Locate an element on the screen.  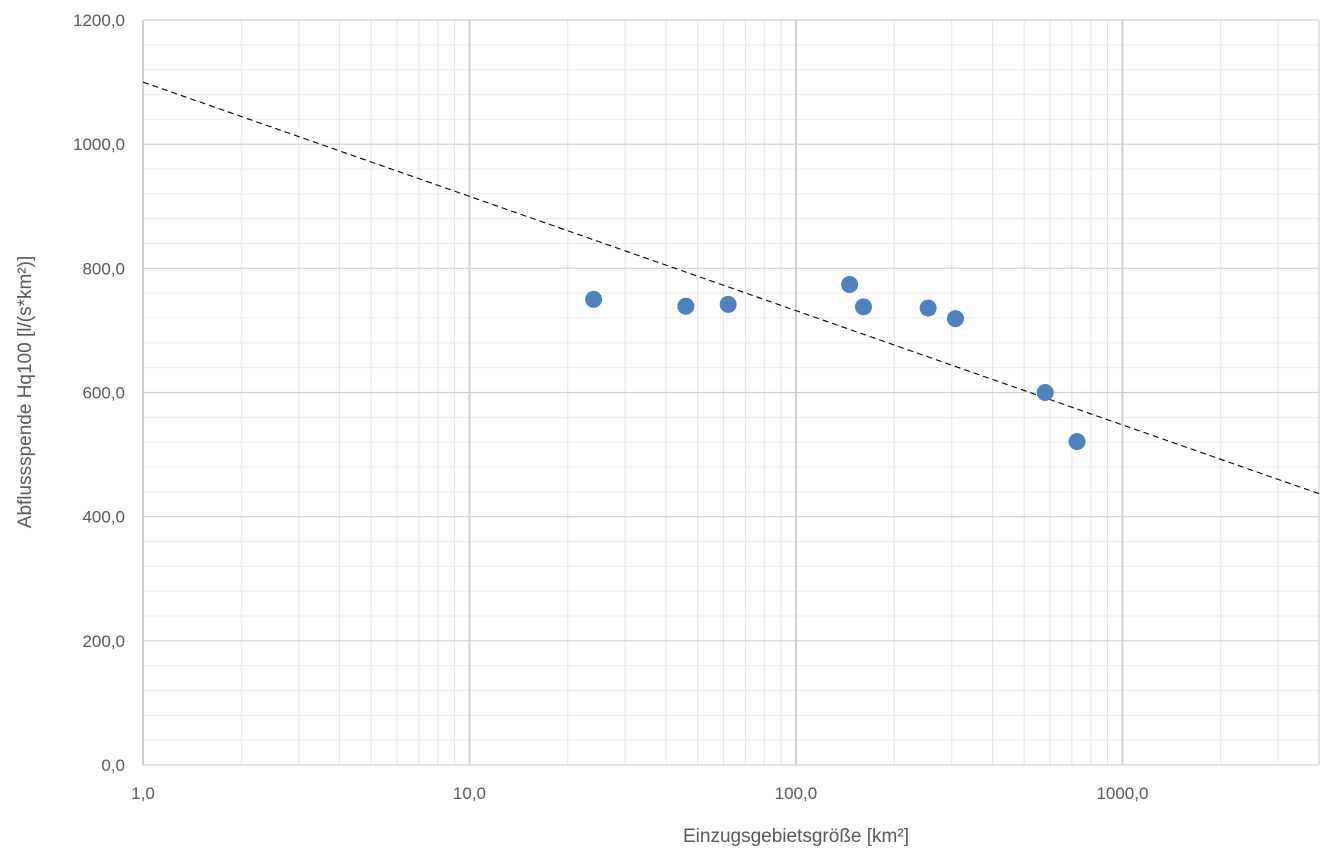
y-tick-label: 1000,0 is located at coordinates (99, 144).